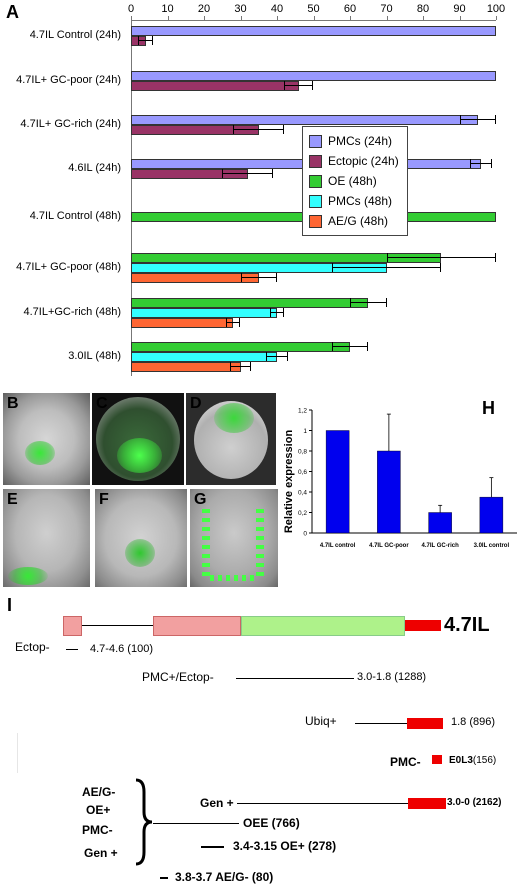 This screenshot has height=884, width=524. What do you see at coordinates (72, 312) in the screenshot?
I see `y-category-label: 4.7IL+GC-rich (48h)` at bounding box center [72, 312].